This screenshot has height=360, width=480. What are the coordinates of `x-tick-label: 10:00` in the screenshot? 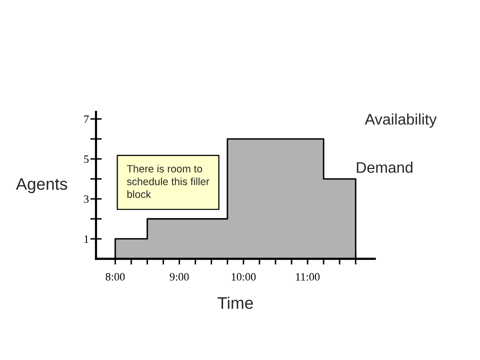 It's located at (244, 277).